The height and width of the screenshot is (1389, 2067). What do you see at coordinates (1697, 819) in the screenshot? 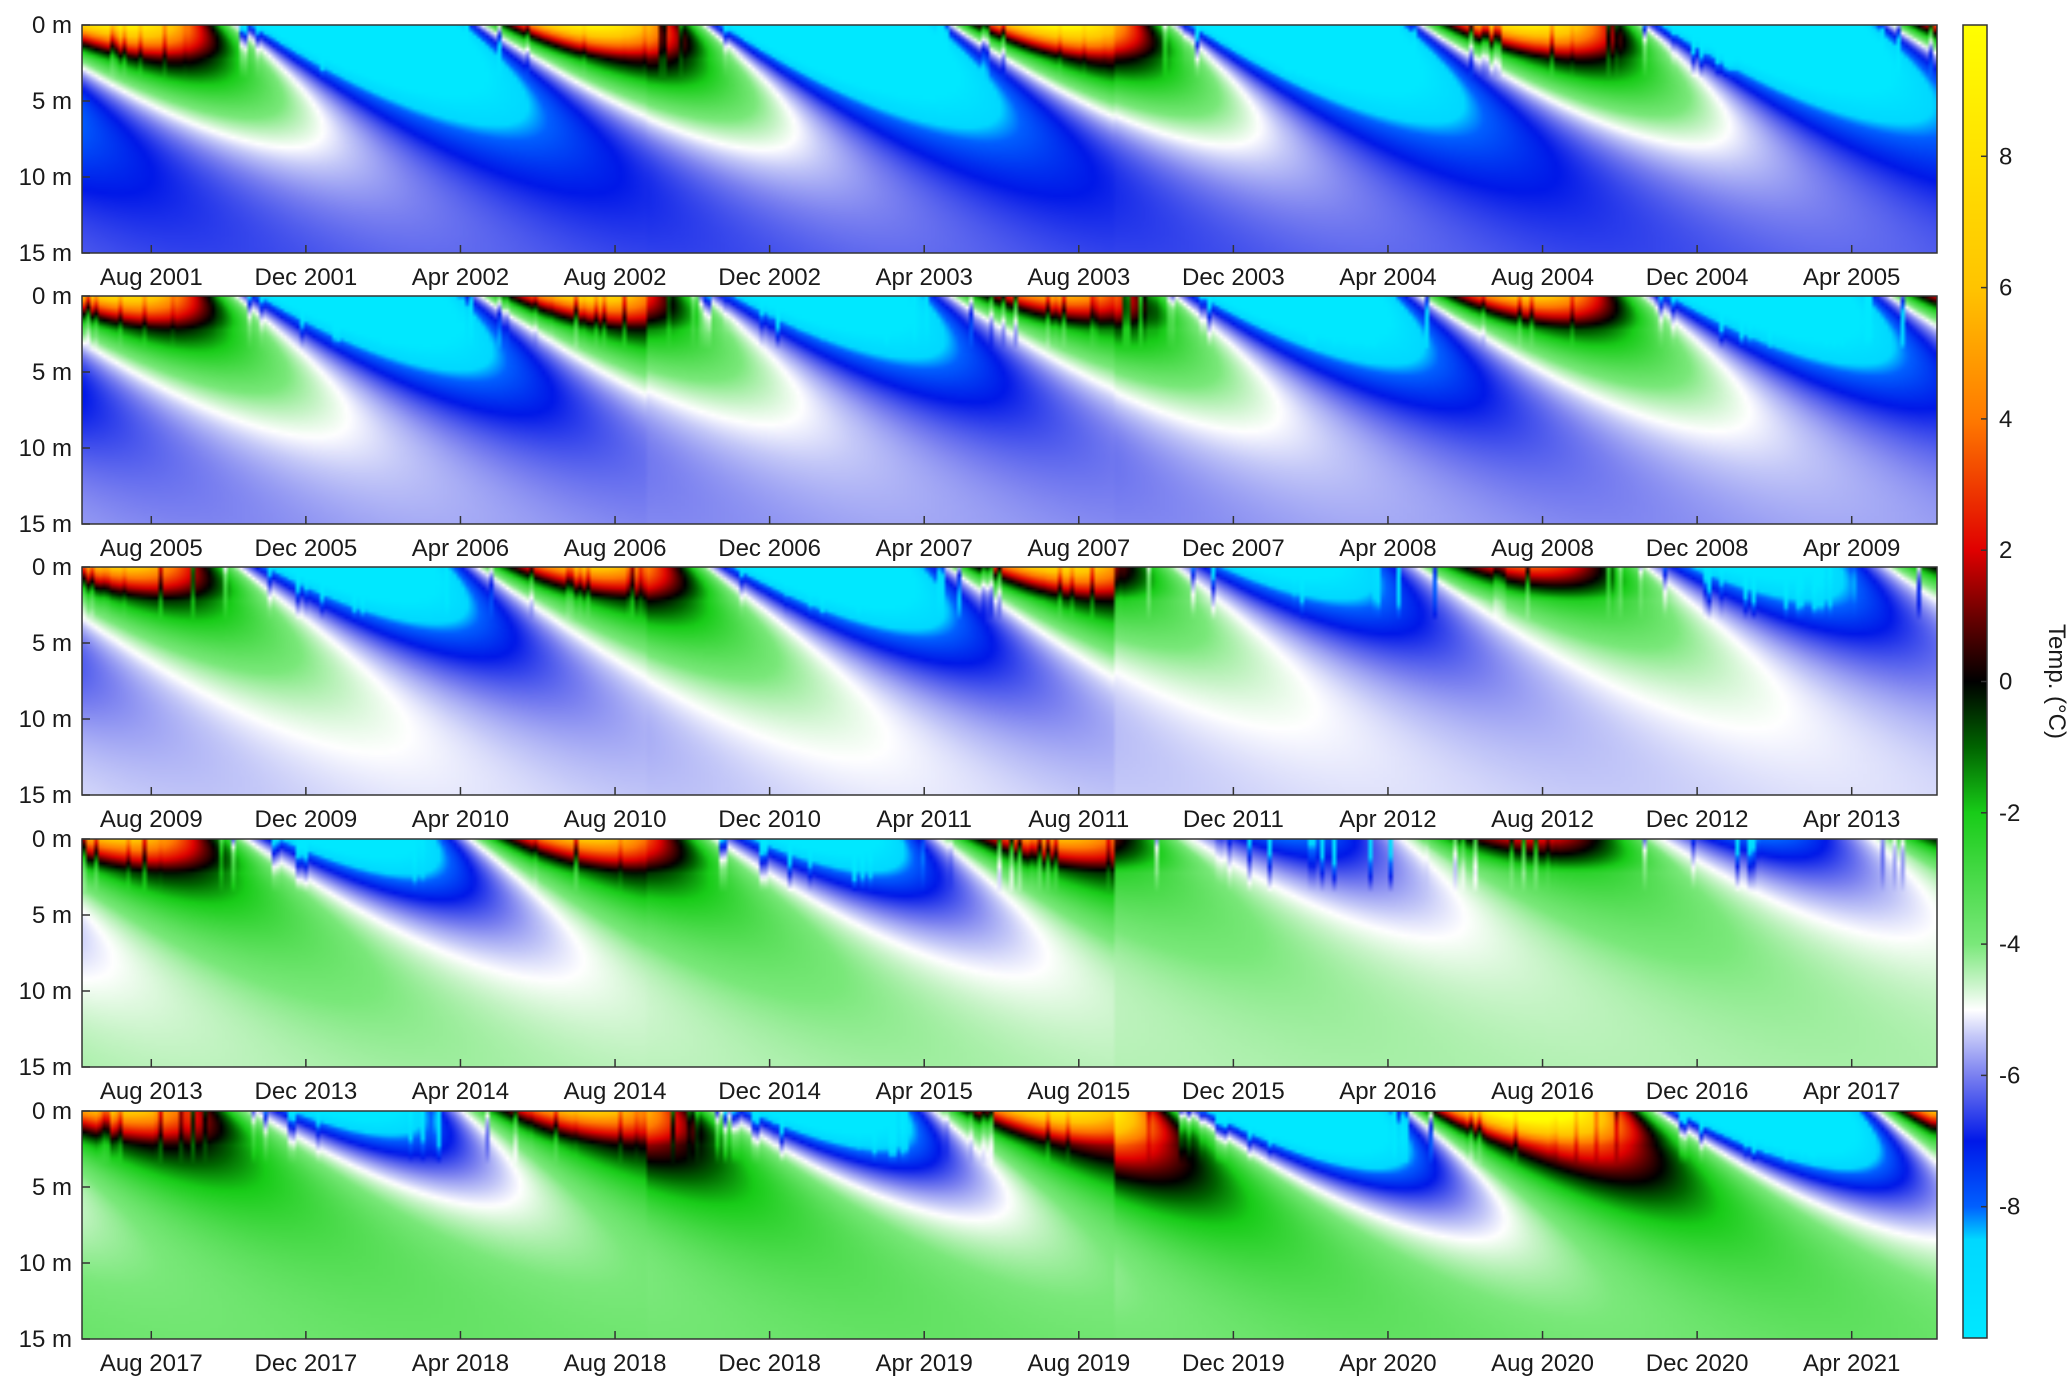
I see `x-tick-label: Dec 2012` at bounding box center [1697, 819].